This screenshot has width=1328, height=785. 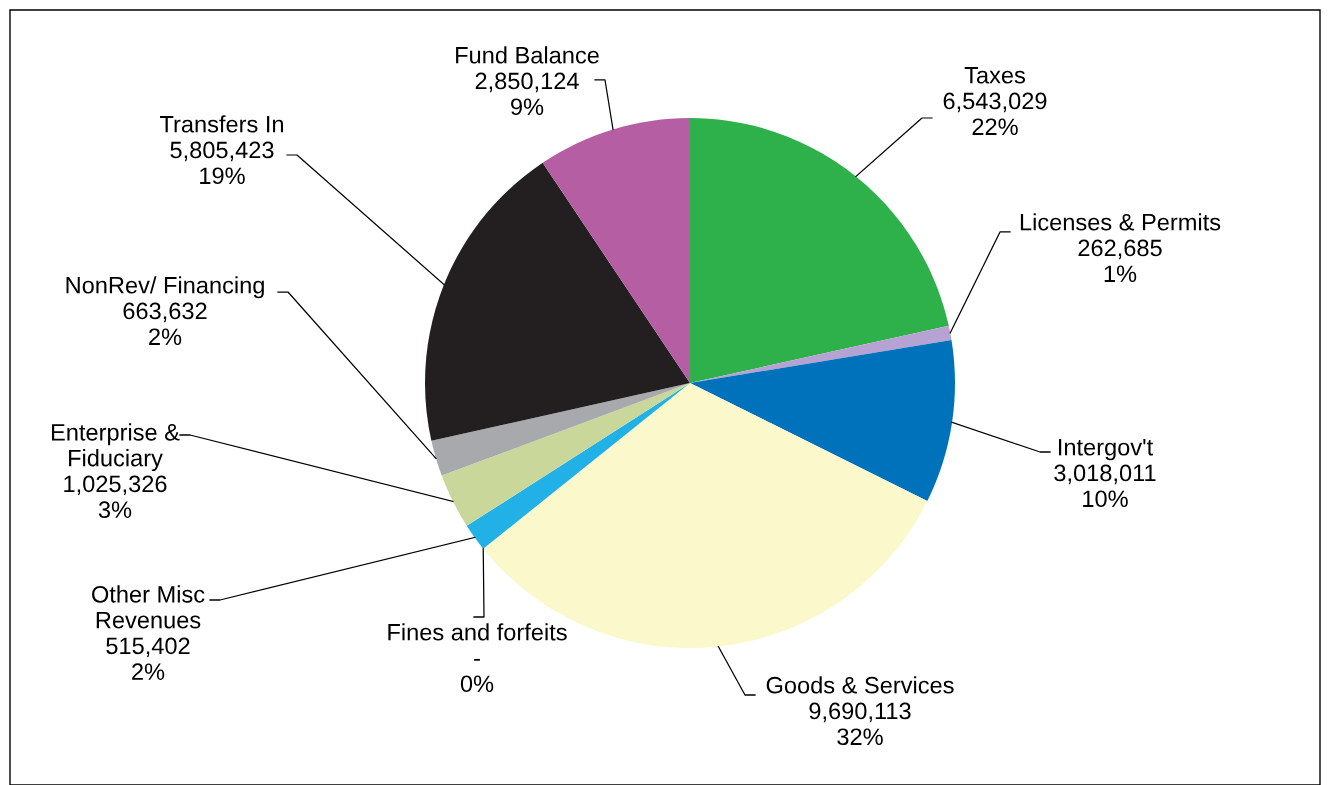 I want to click on data-label: 262,685 1%, so click(x=1120, y=261).